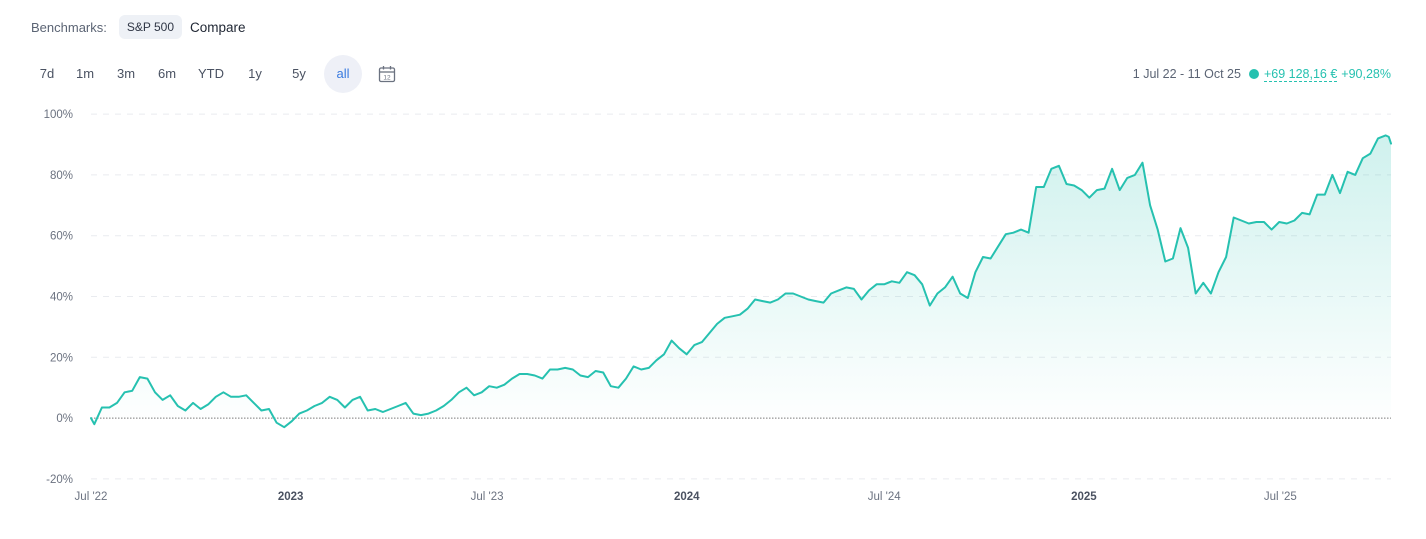 The image size is (1426, 539). I want to click on y-tick-label: 40%, so click(61, 298).